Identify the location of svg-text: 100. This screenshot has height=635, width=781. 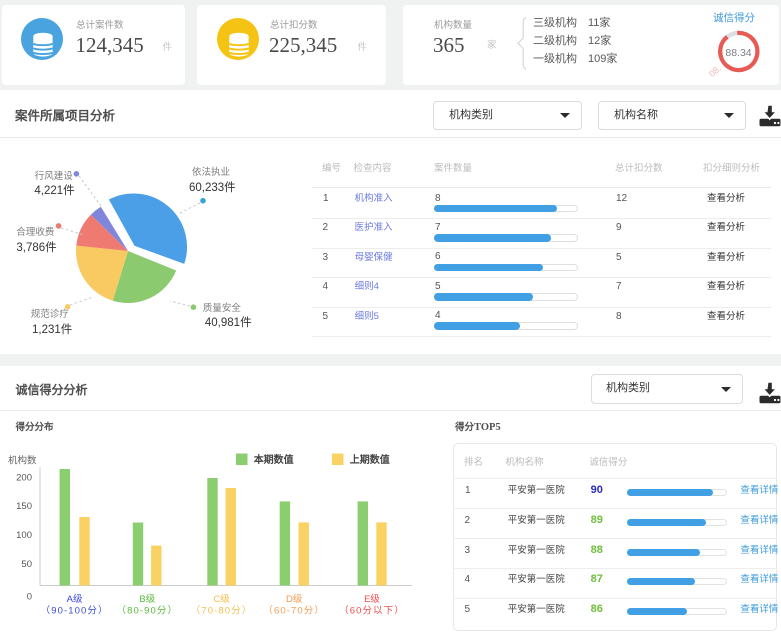
(24, 535).